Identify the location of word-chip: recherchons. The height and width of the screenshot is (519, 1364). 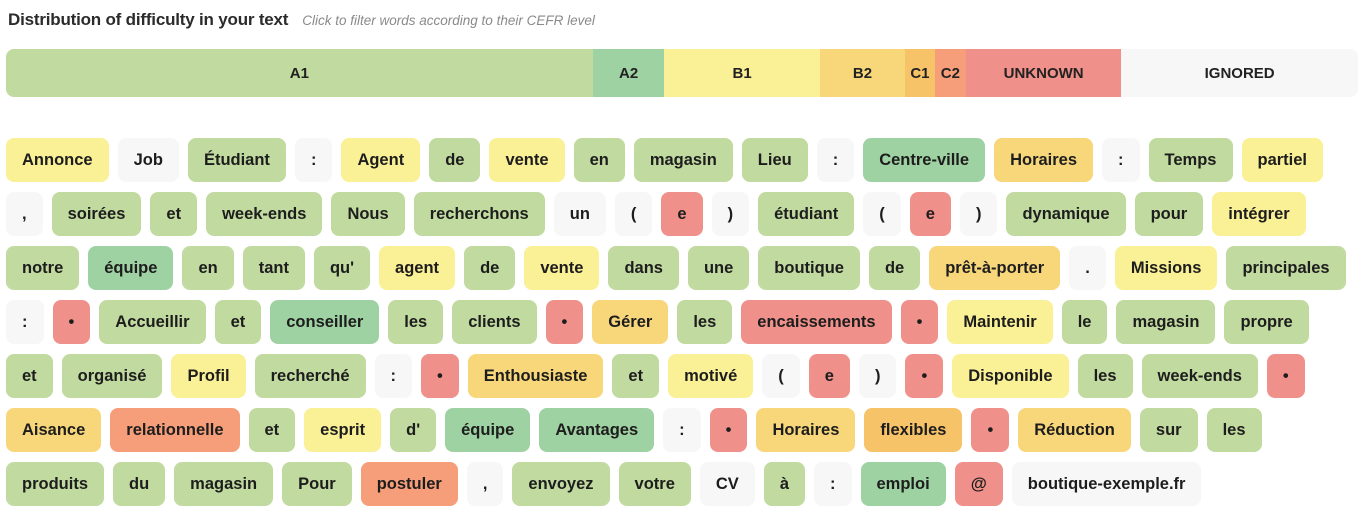
(479, 214).